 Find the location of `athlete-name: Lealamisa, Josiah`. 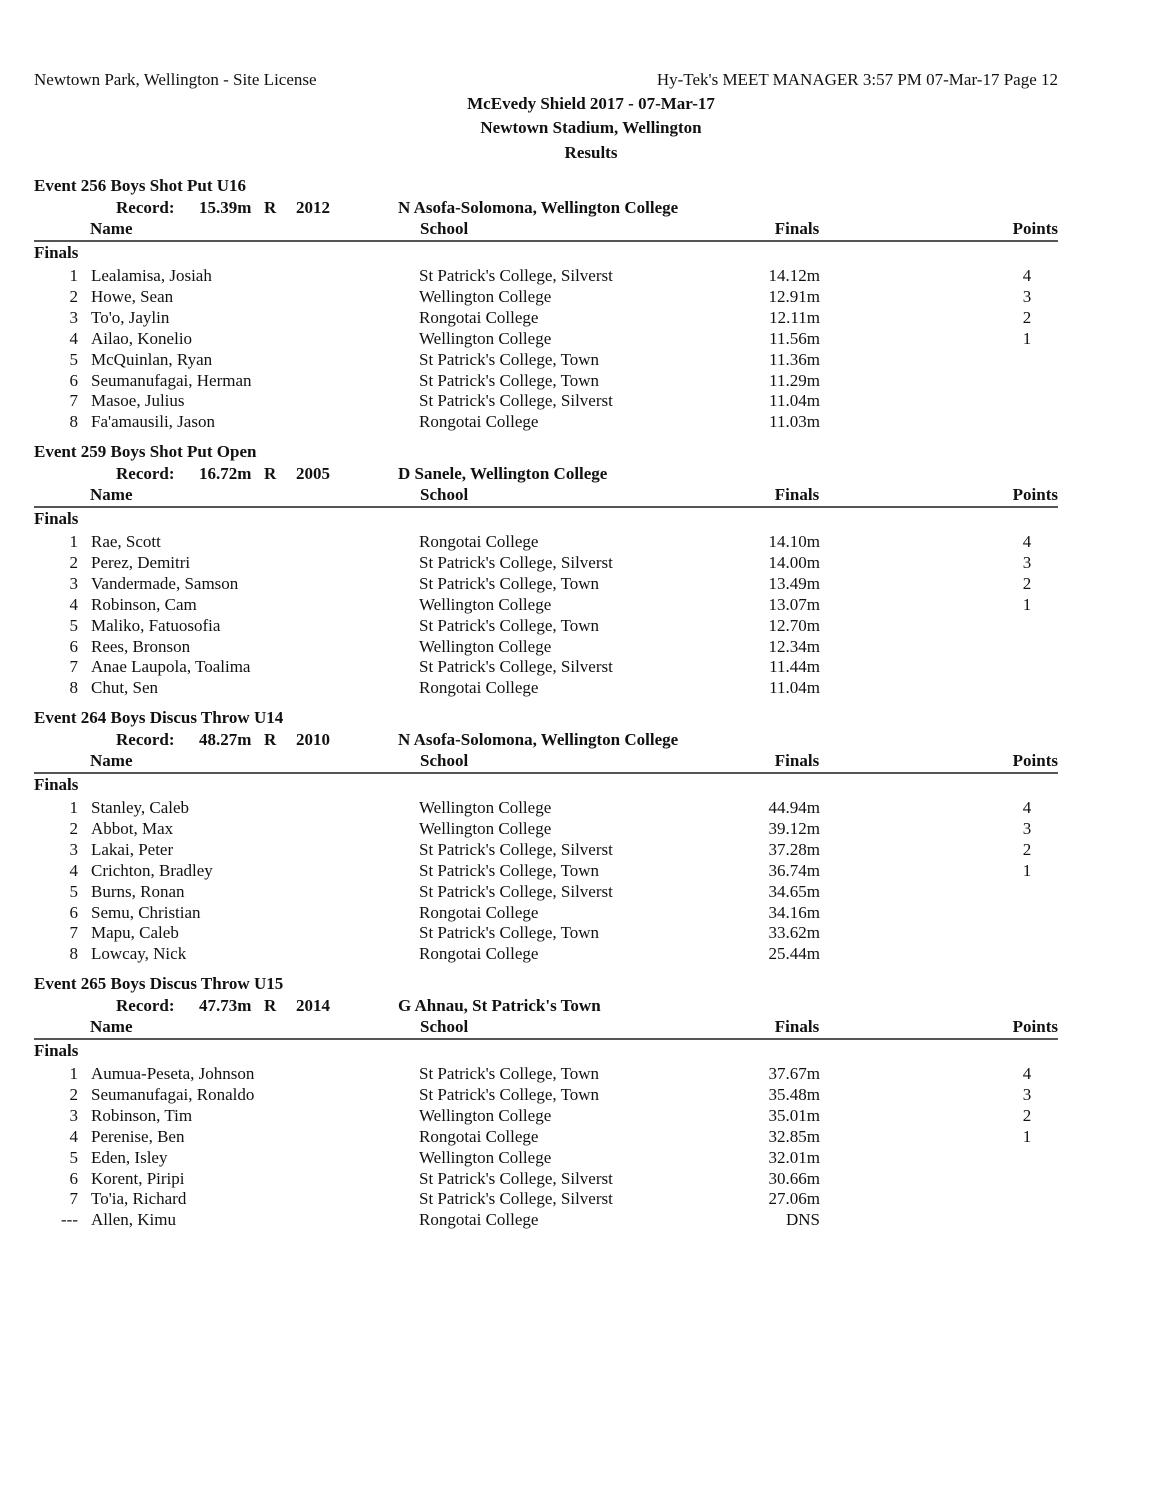

athlete-name: Lealamisa, Josiah is located at coordinates (151, 275).